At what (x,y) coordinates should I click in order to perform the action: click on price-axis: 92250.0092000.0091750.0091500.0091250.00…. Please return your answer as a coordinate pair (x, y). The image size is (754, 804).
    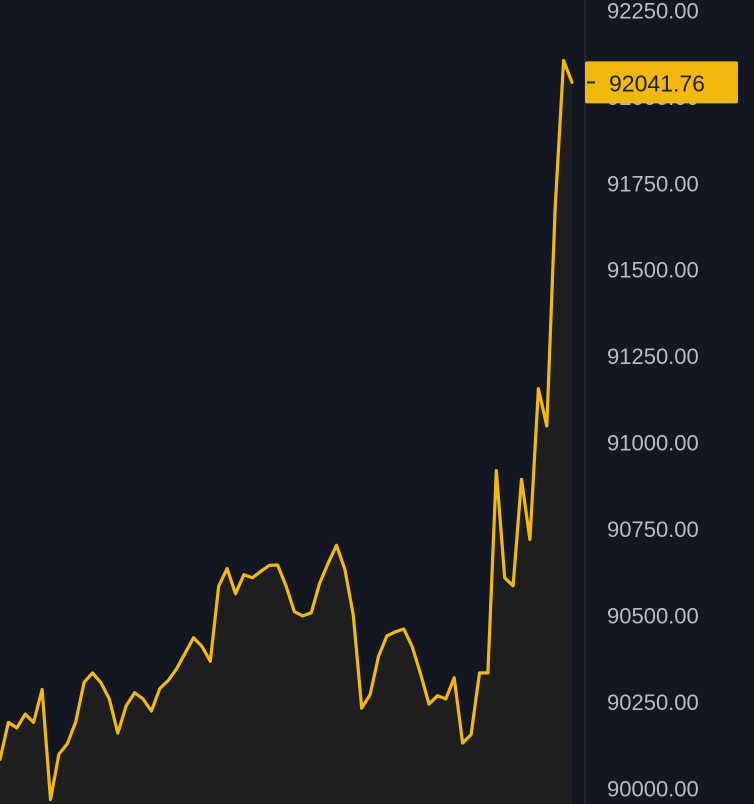
    Looking at the image, I should click on (653, 400).